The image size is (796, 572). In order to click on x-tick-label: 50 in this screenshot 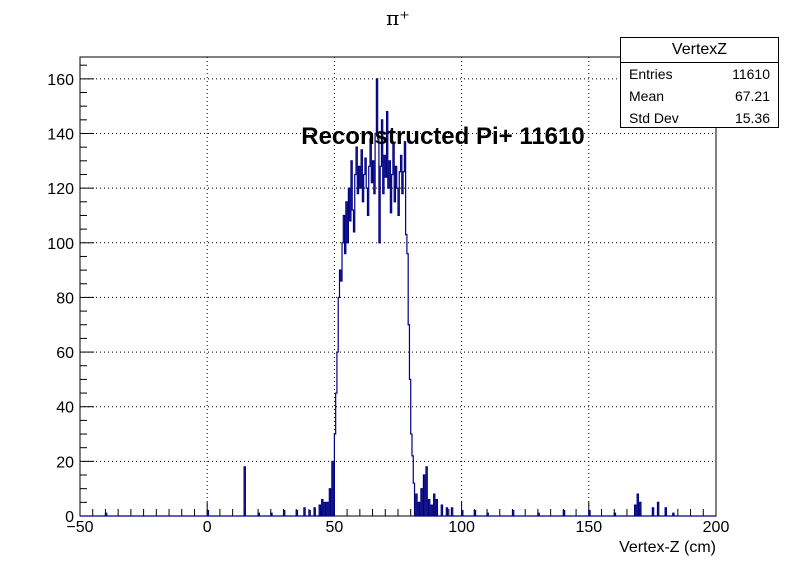, I will do `click(335, 527)`.